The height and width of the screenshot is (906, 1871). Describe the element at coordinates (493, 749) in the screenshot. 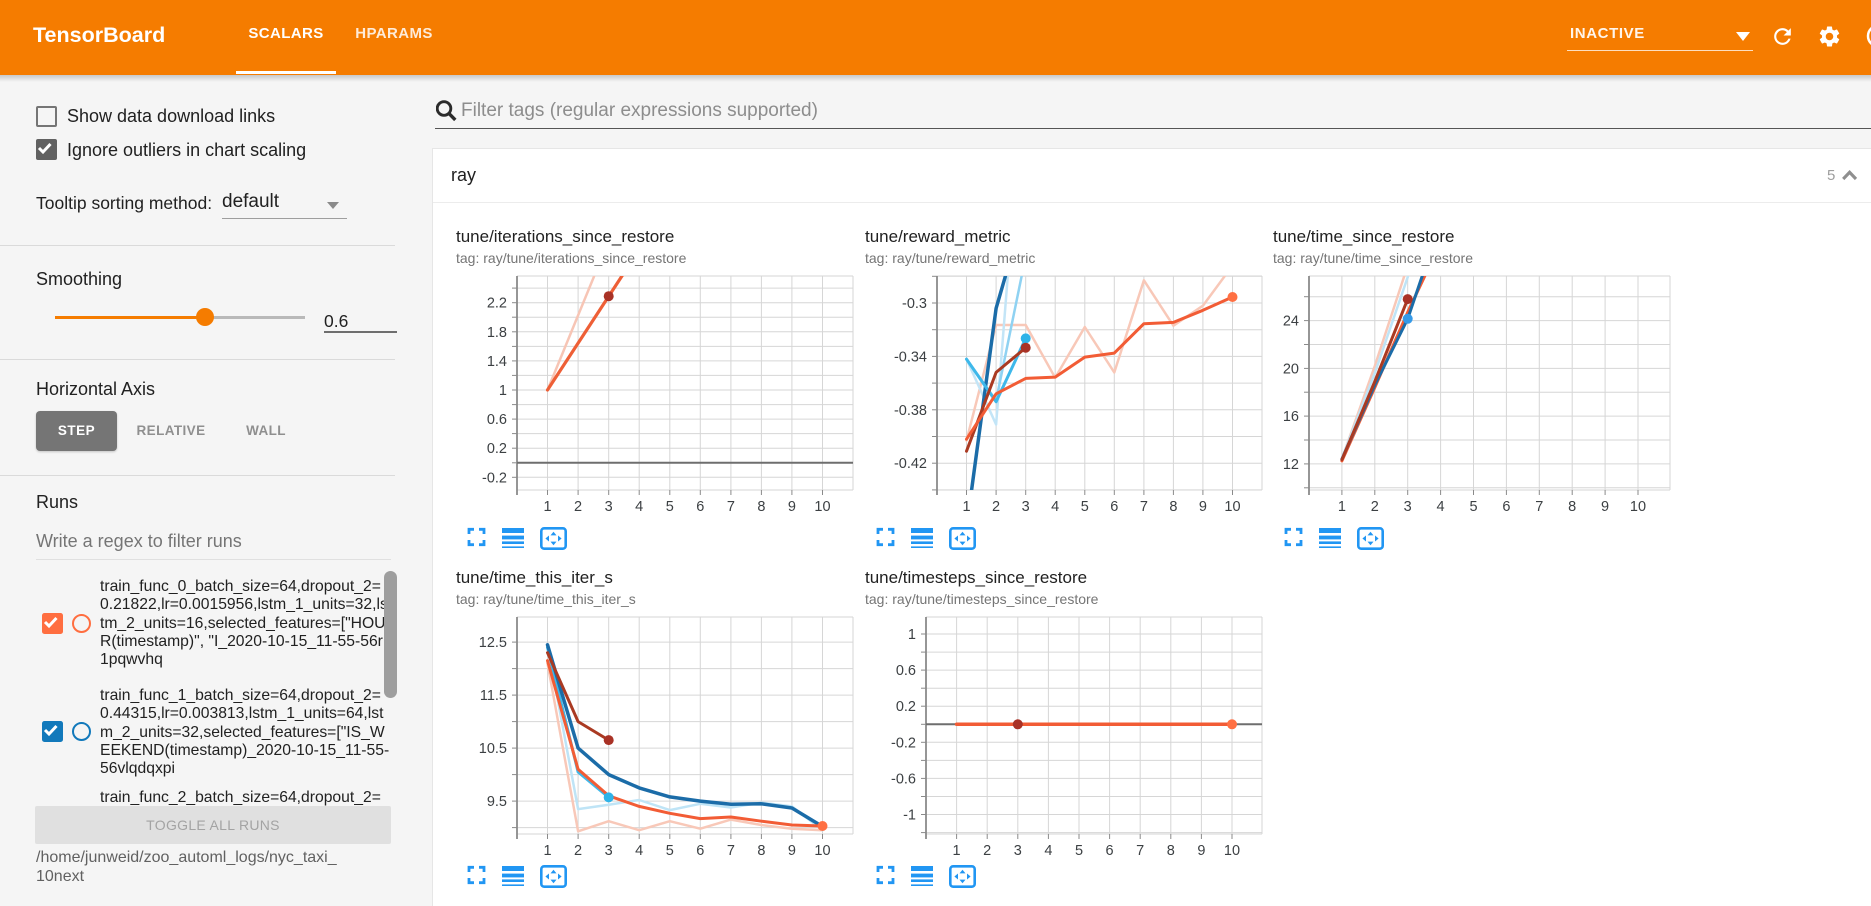

I see `svg-text: 10.5` at that location.